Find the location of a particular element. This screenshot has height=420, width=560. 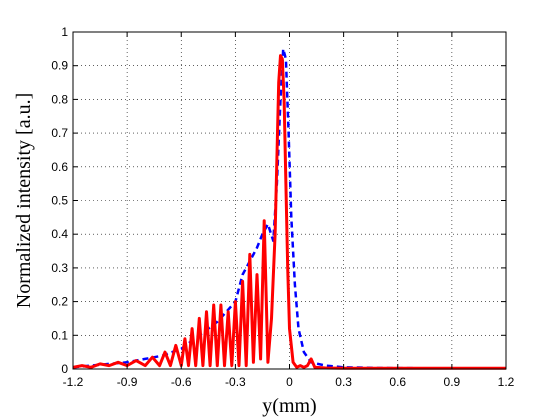

y-tick-label: 0.3 is located at coordinates (59, 268).